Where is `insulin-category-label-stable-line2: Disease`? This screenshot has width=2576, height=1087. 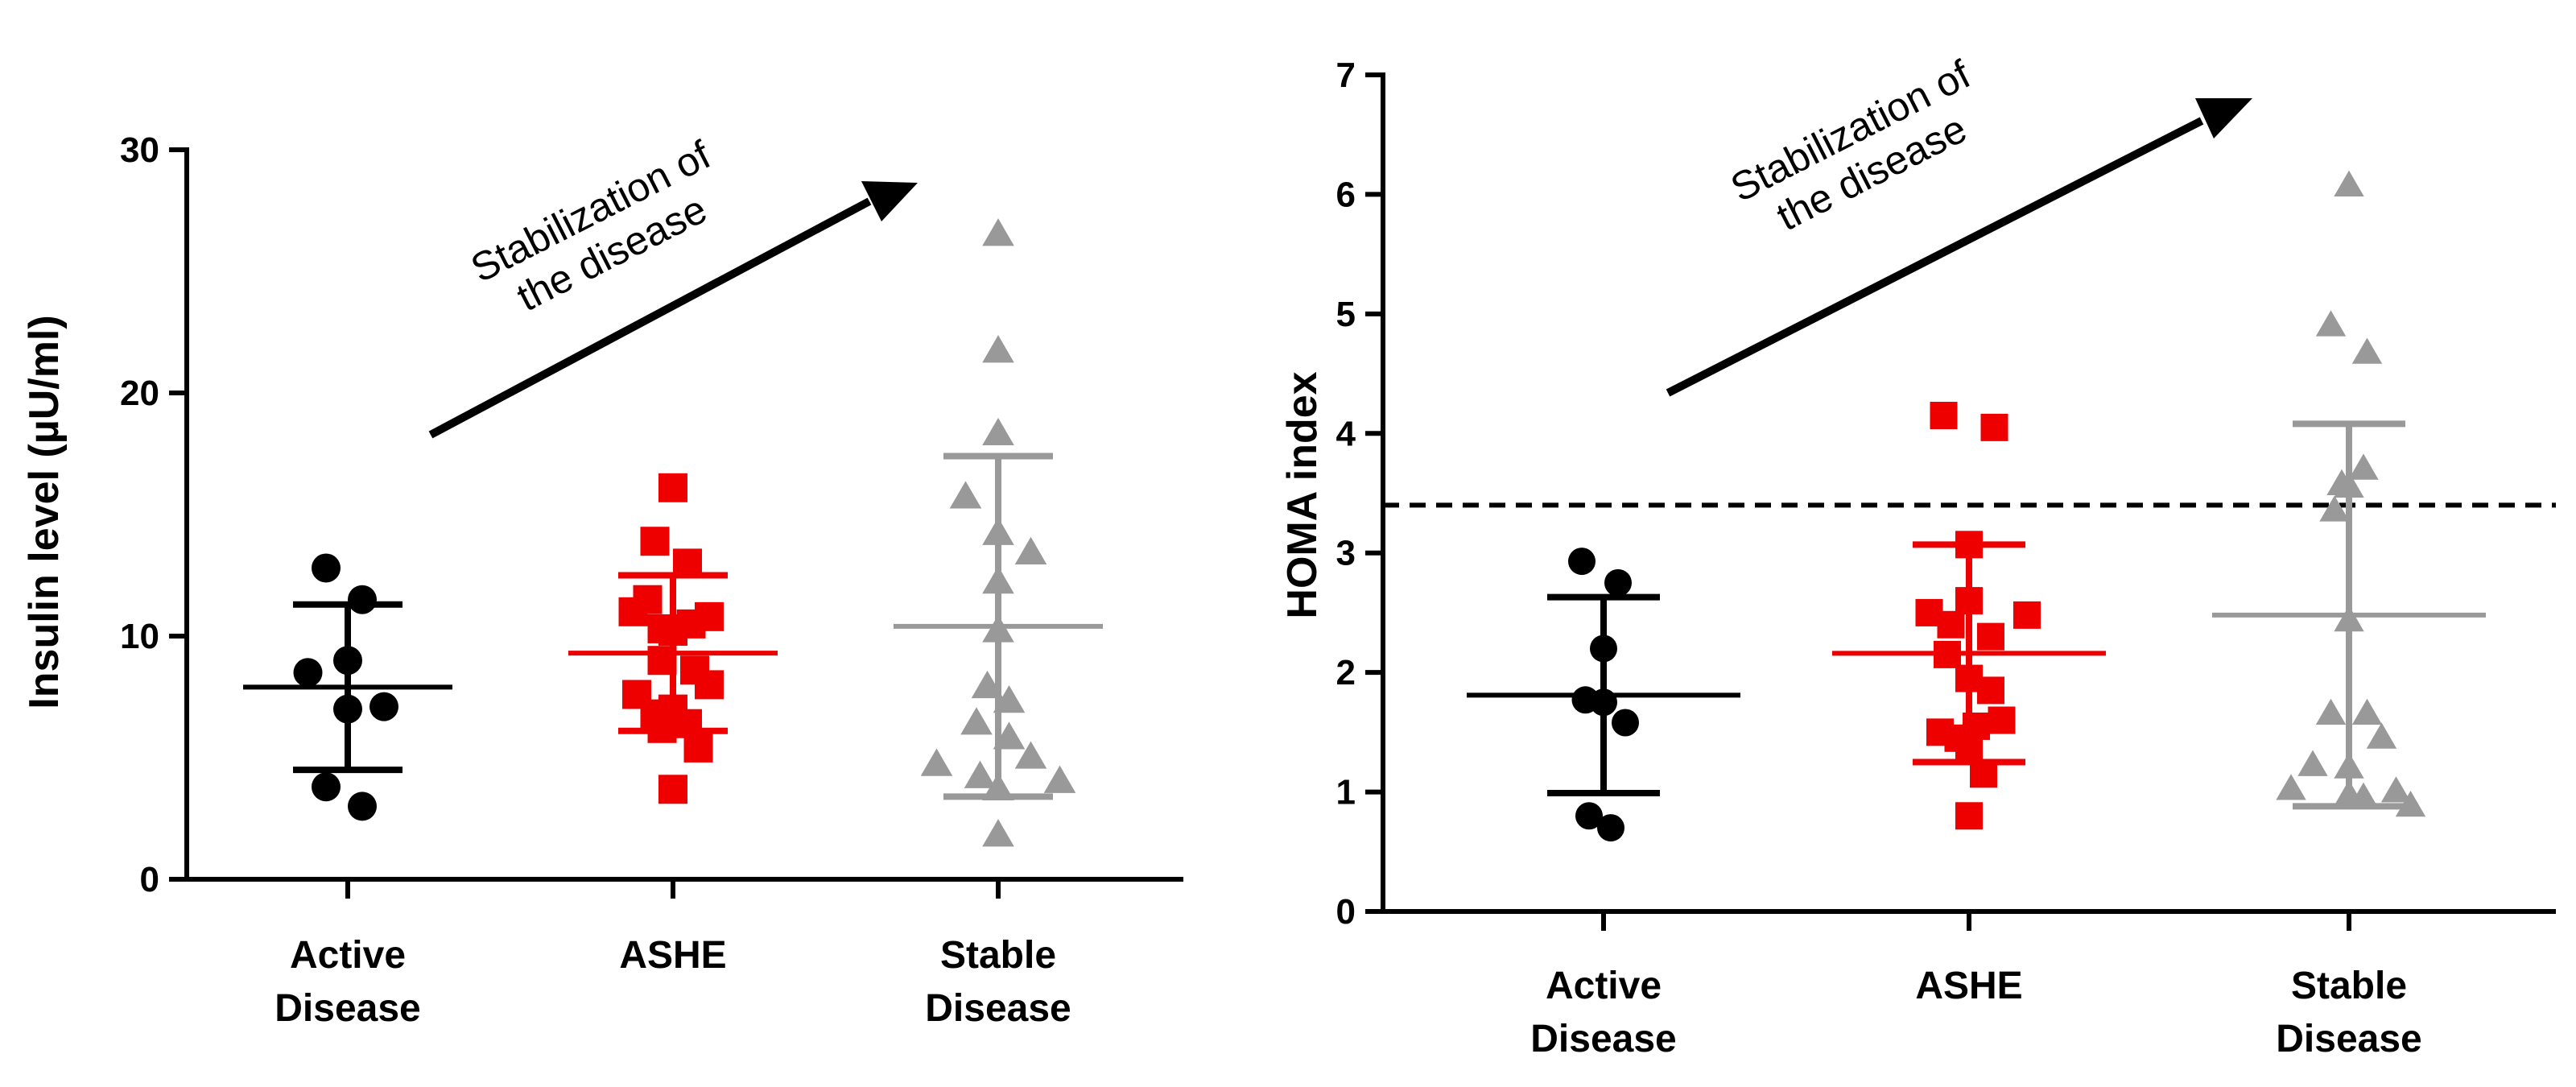 insulin-category-label-stable-line2: Disease is located at coordinates (998, 1008).